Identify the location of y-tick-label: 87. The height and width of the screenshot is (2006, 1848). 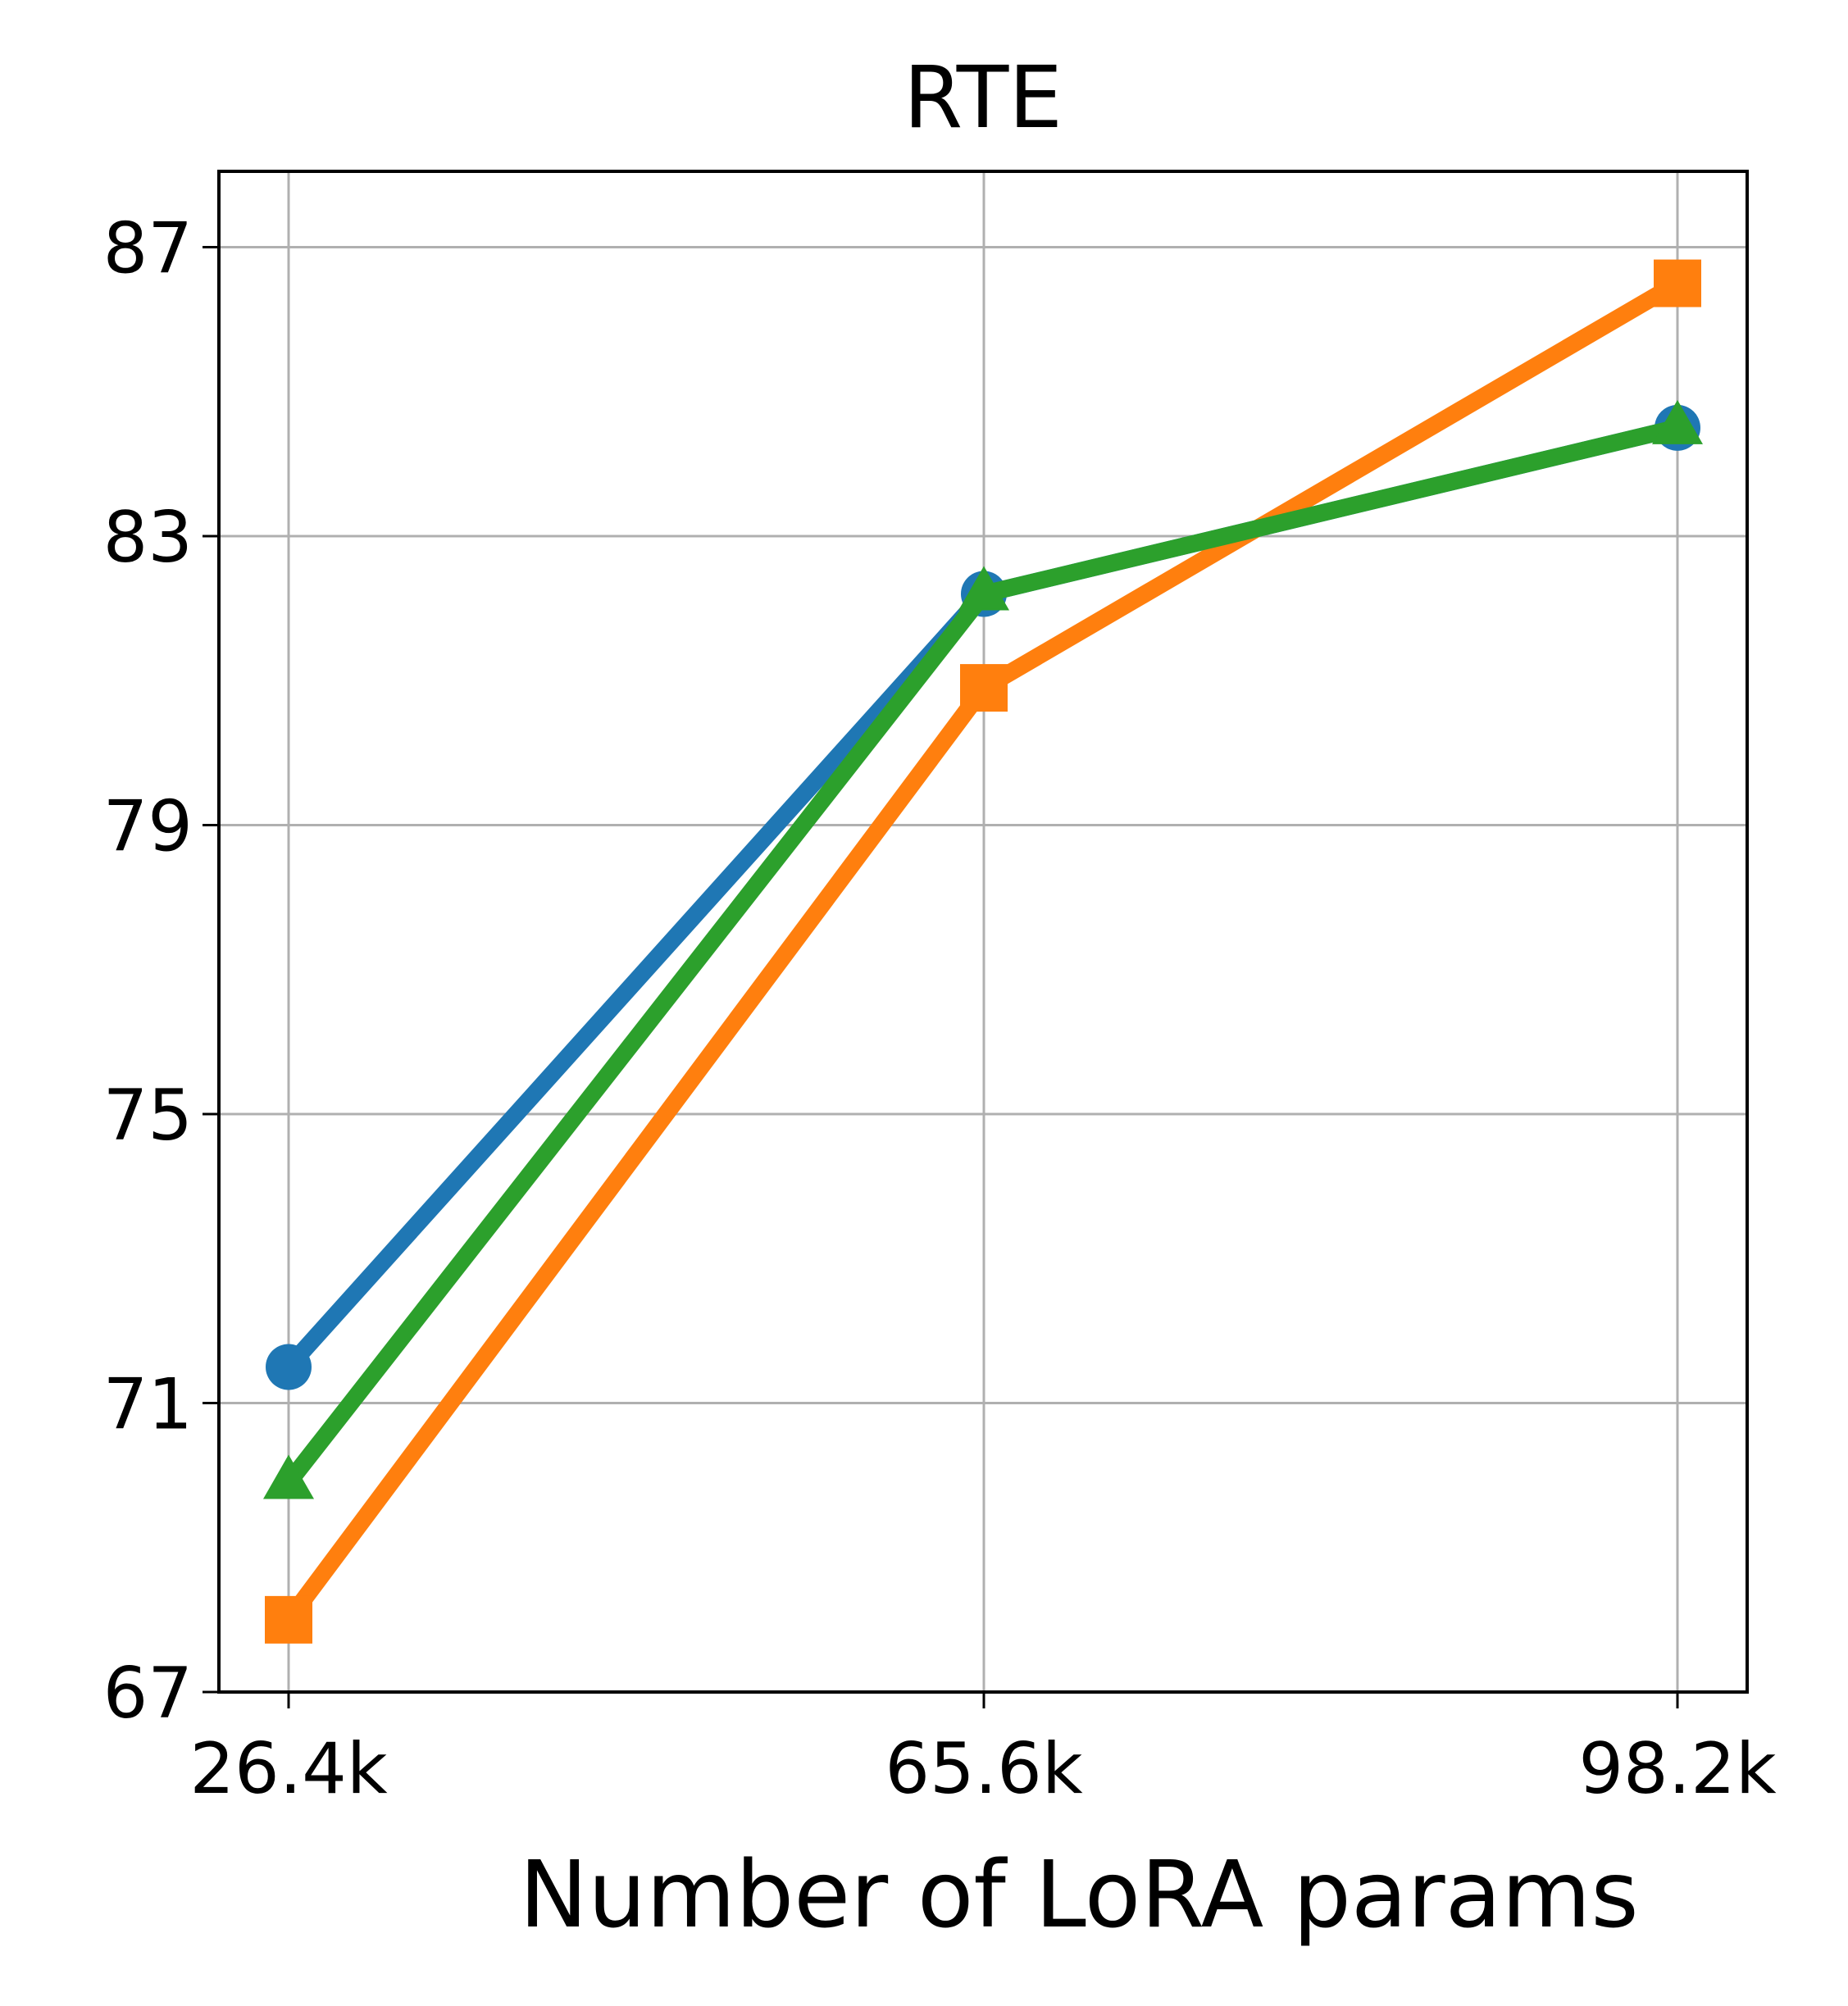
(148, 249).